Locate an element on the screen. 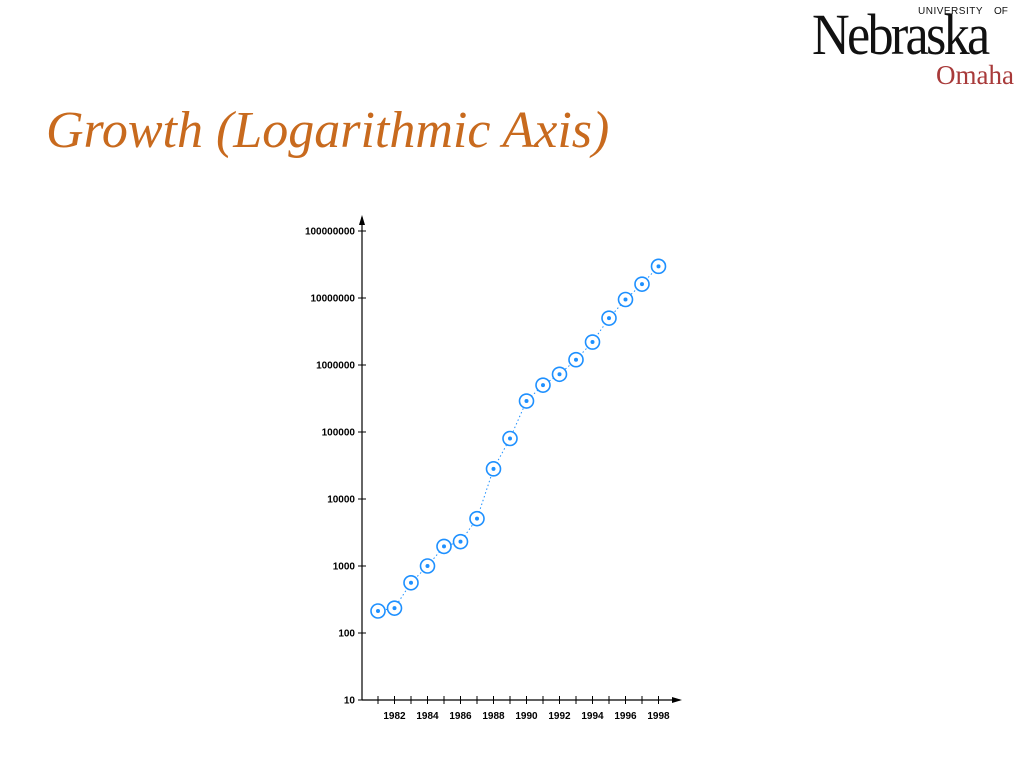  x-tick-label: 1996 is located at coordinates (625, 716).